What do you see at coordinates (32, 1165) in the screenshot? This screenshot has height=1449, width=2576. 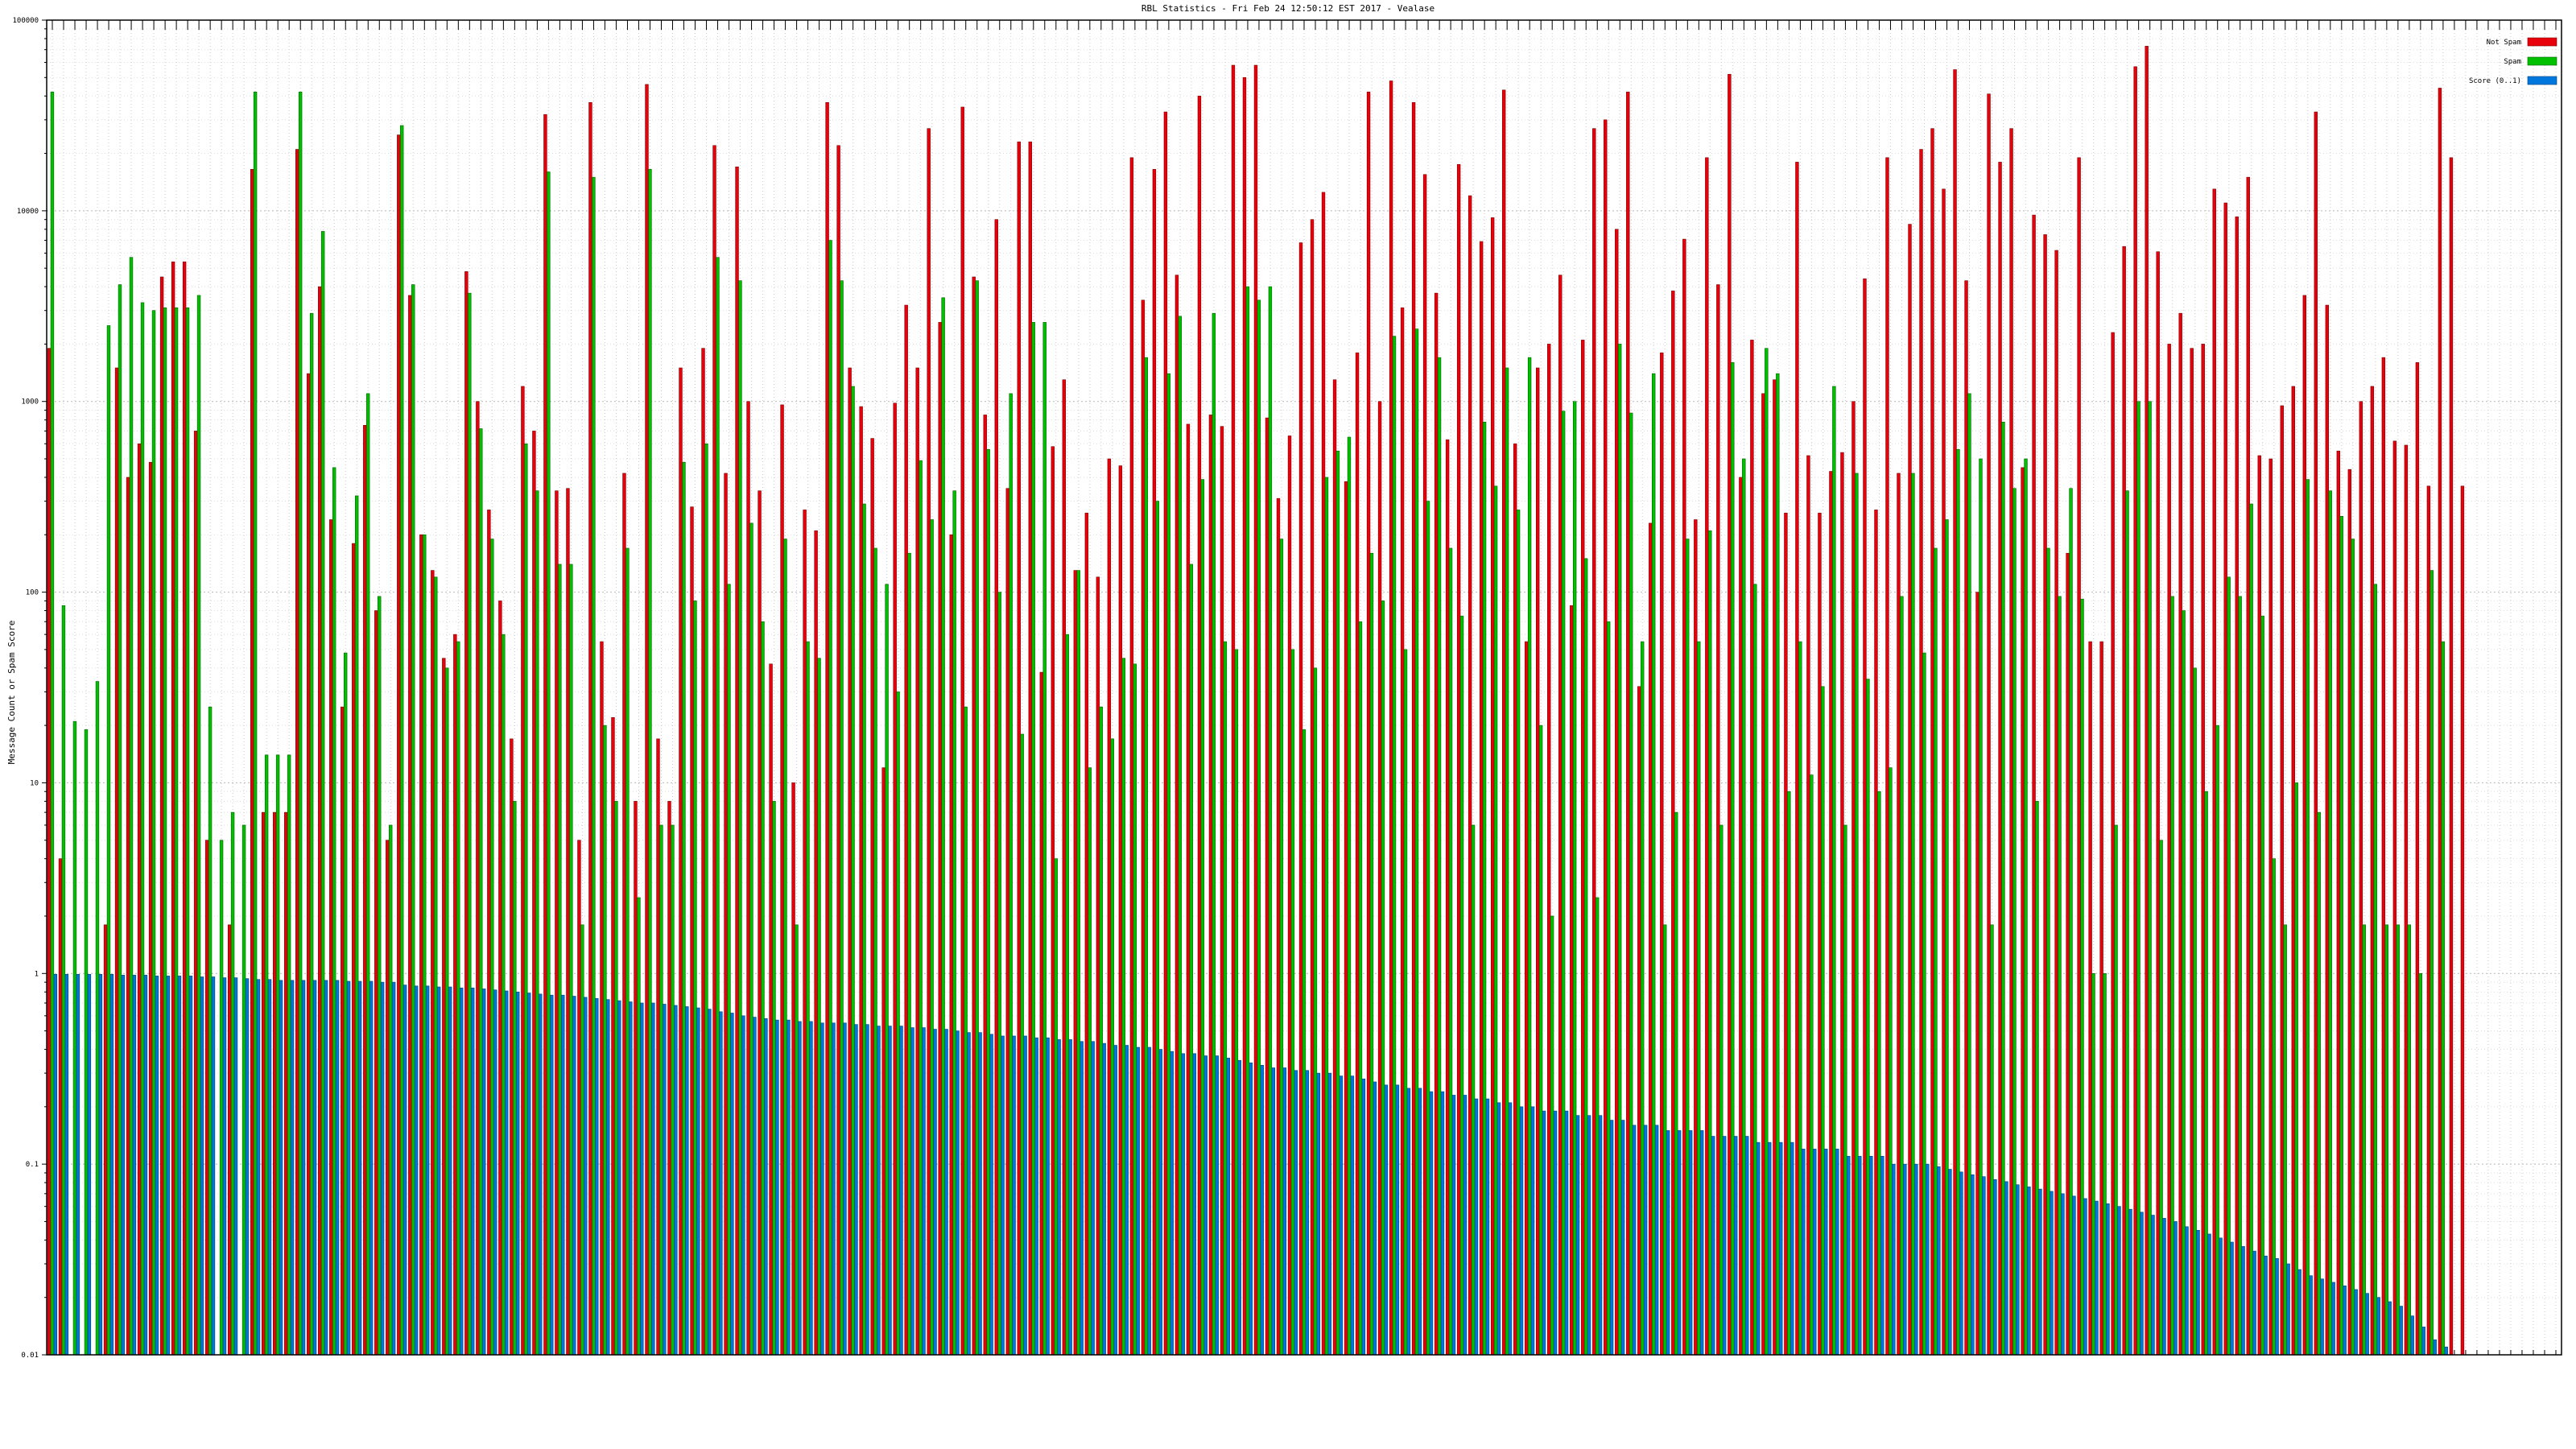 I see `y-tick-label: 0.1` at bounding box center [32, 1165].